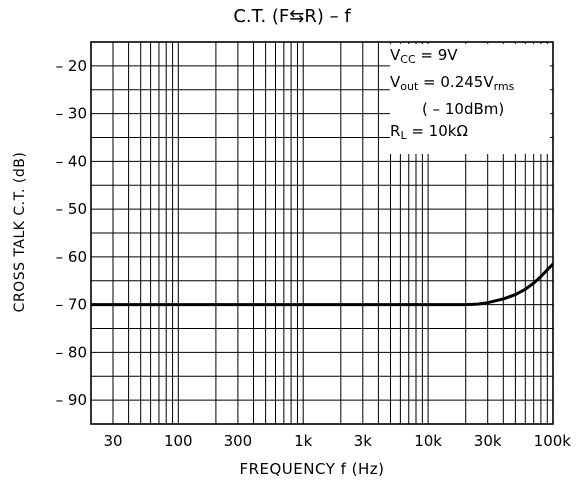 The width and height of the screenshot is (584, 490). What do you see at coordinates (429, 132) in the screenshot?
I see `condition-rl: RL = 10kΩ` at bounding box center [429, 132].